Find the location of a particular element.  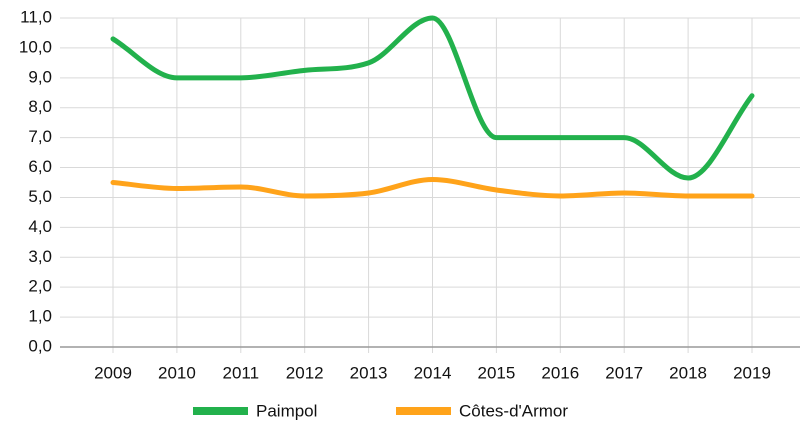

x-tick-label: 2010 is located at coordinates (177, 372).